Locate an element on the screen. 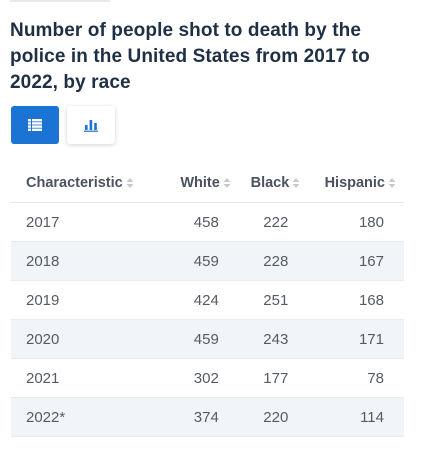  cell-hispanic: 78 is located at coordinates (356, 378).